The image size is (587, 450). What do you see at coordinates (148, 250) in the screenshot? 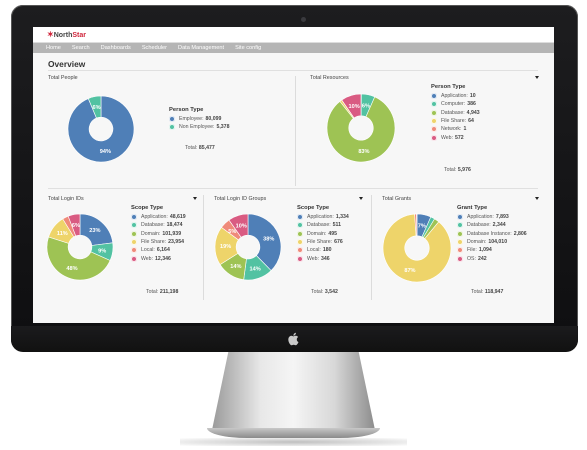
I see `legend-label: Local:` at bounding box center [148, 250].